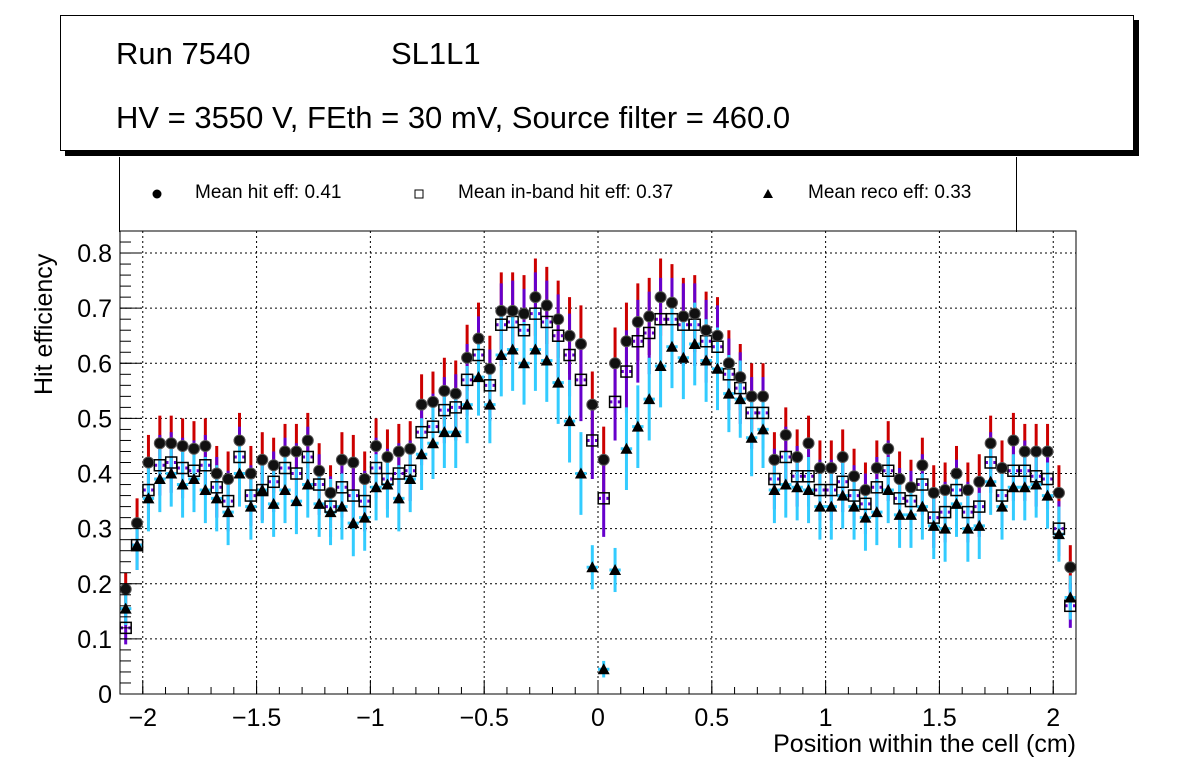  I want to click on y-tick-label: 0.5, so click(94, 419).